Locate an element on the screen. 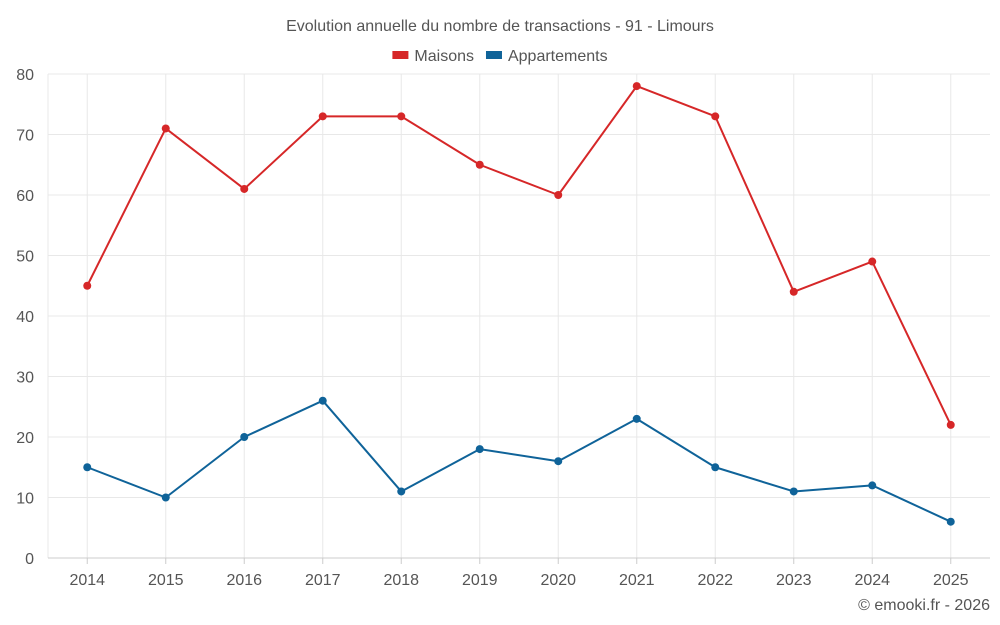  x-tick-label: 2023 is located at coordinates (794, 580).